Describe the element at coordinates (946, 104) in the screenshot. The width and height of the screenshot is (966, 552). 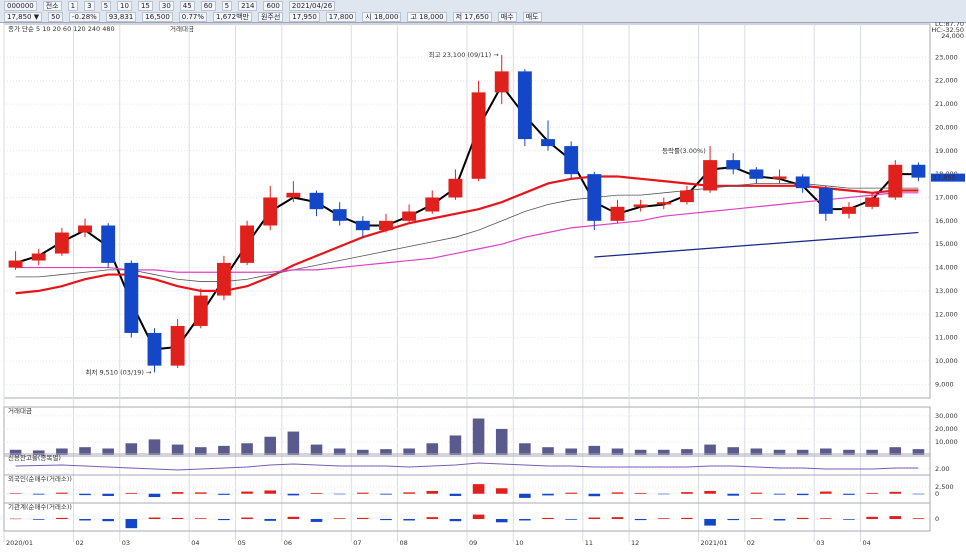
I see `y-tick-label: 21,000` at that location.